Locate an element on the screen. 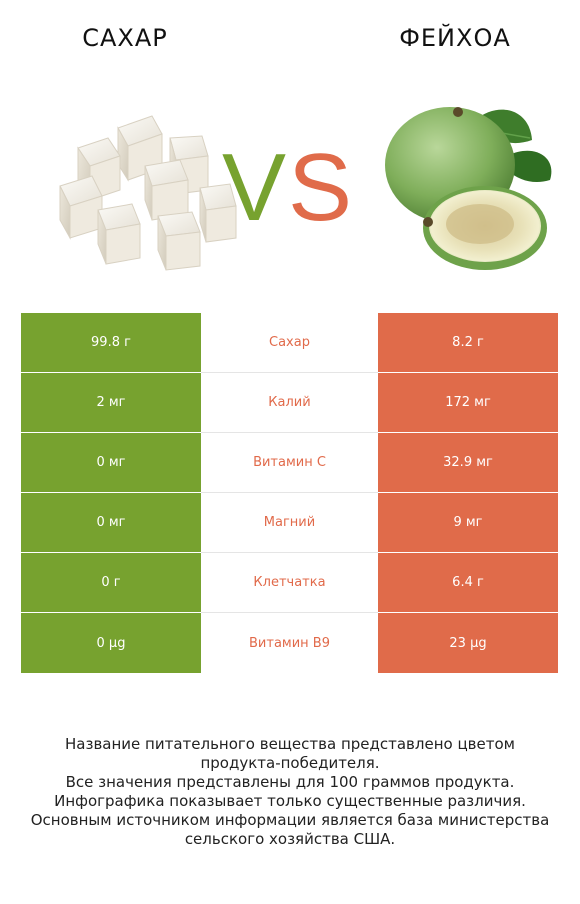  right-value-cell: 8.2 г is located at coordinates (468, 343).